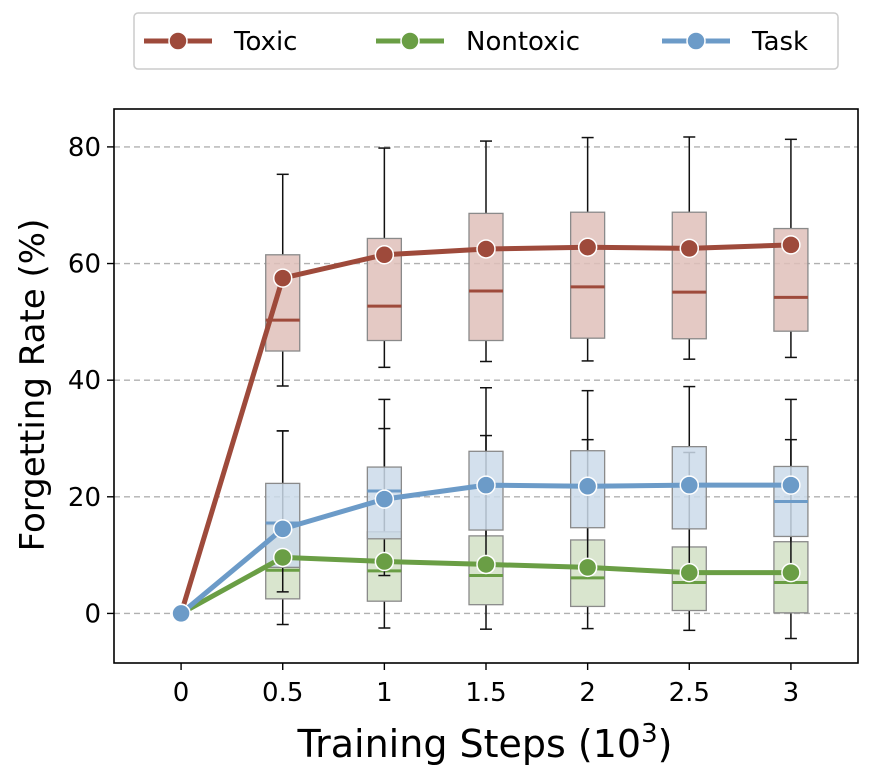 Image resolution: width=872 pixels, height=782 pixels. Describe the element at coordinates (735, 42) in the screenshot. I see `legend-item-task: Task` at that location.